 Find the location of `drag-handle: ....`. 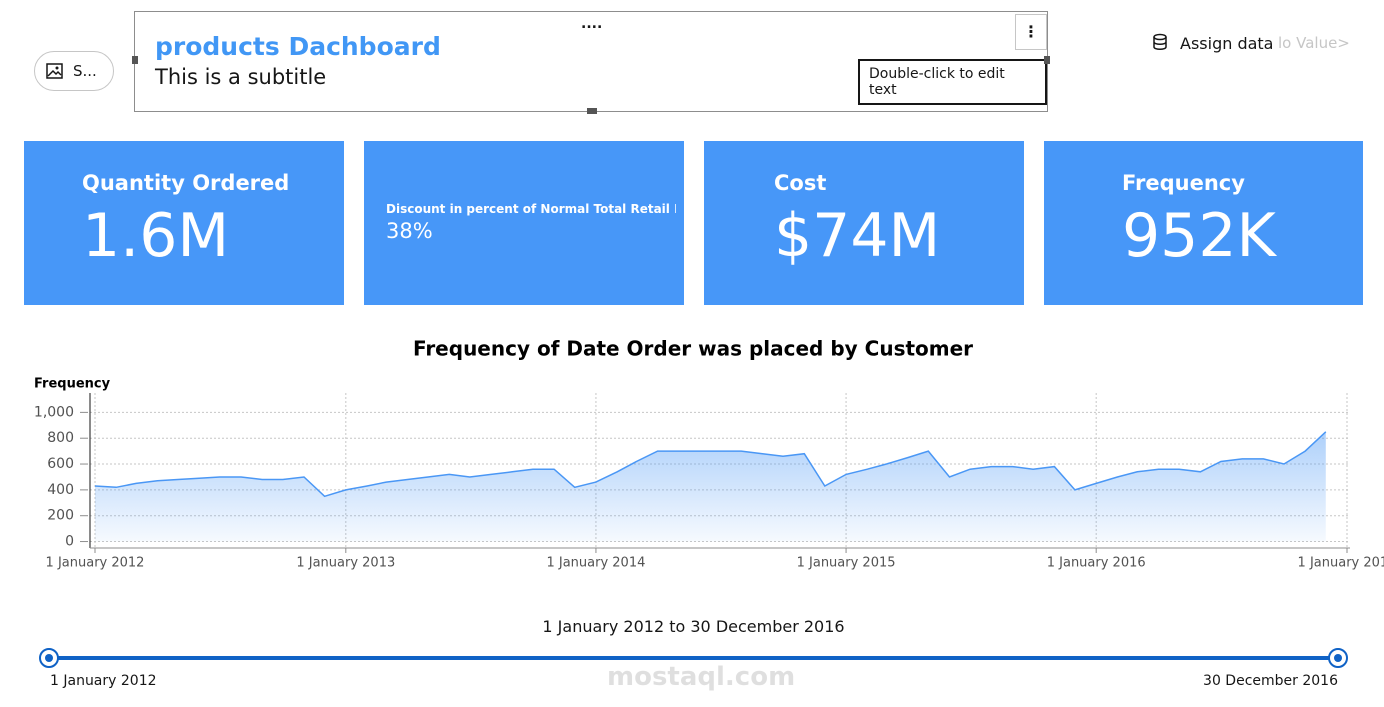

drag-handle: .... is located at coordinates (592, 24).